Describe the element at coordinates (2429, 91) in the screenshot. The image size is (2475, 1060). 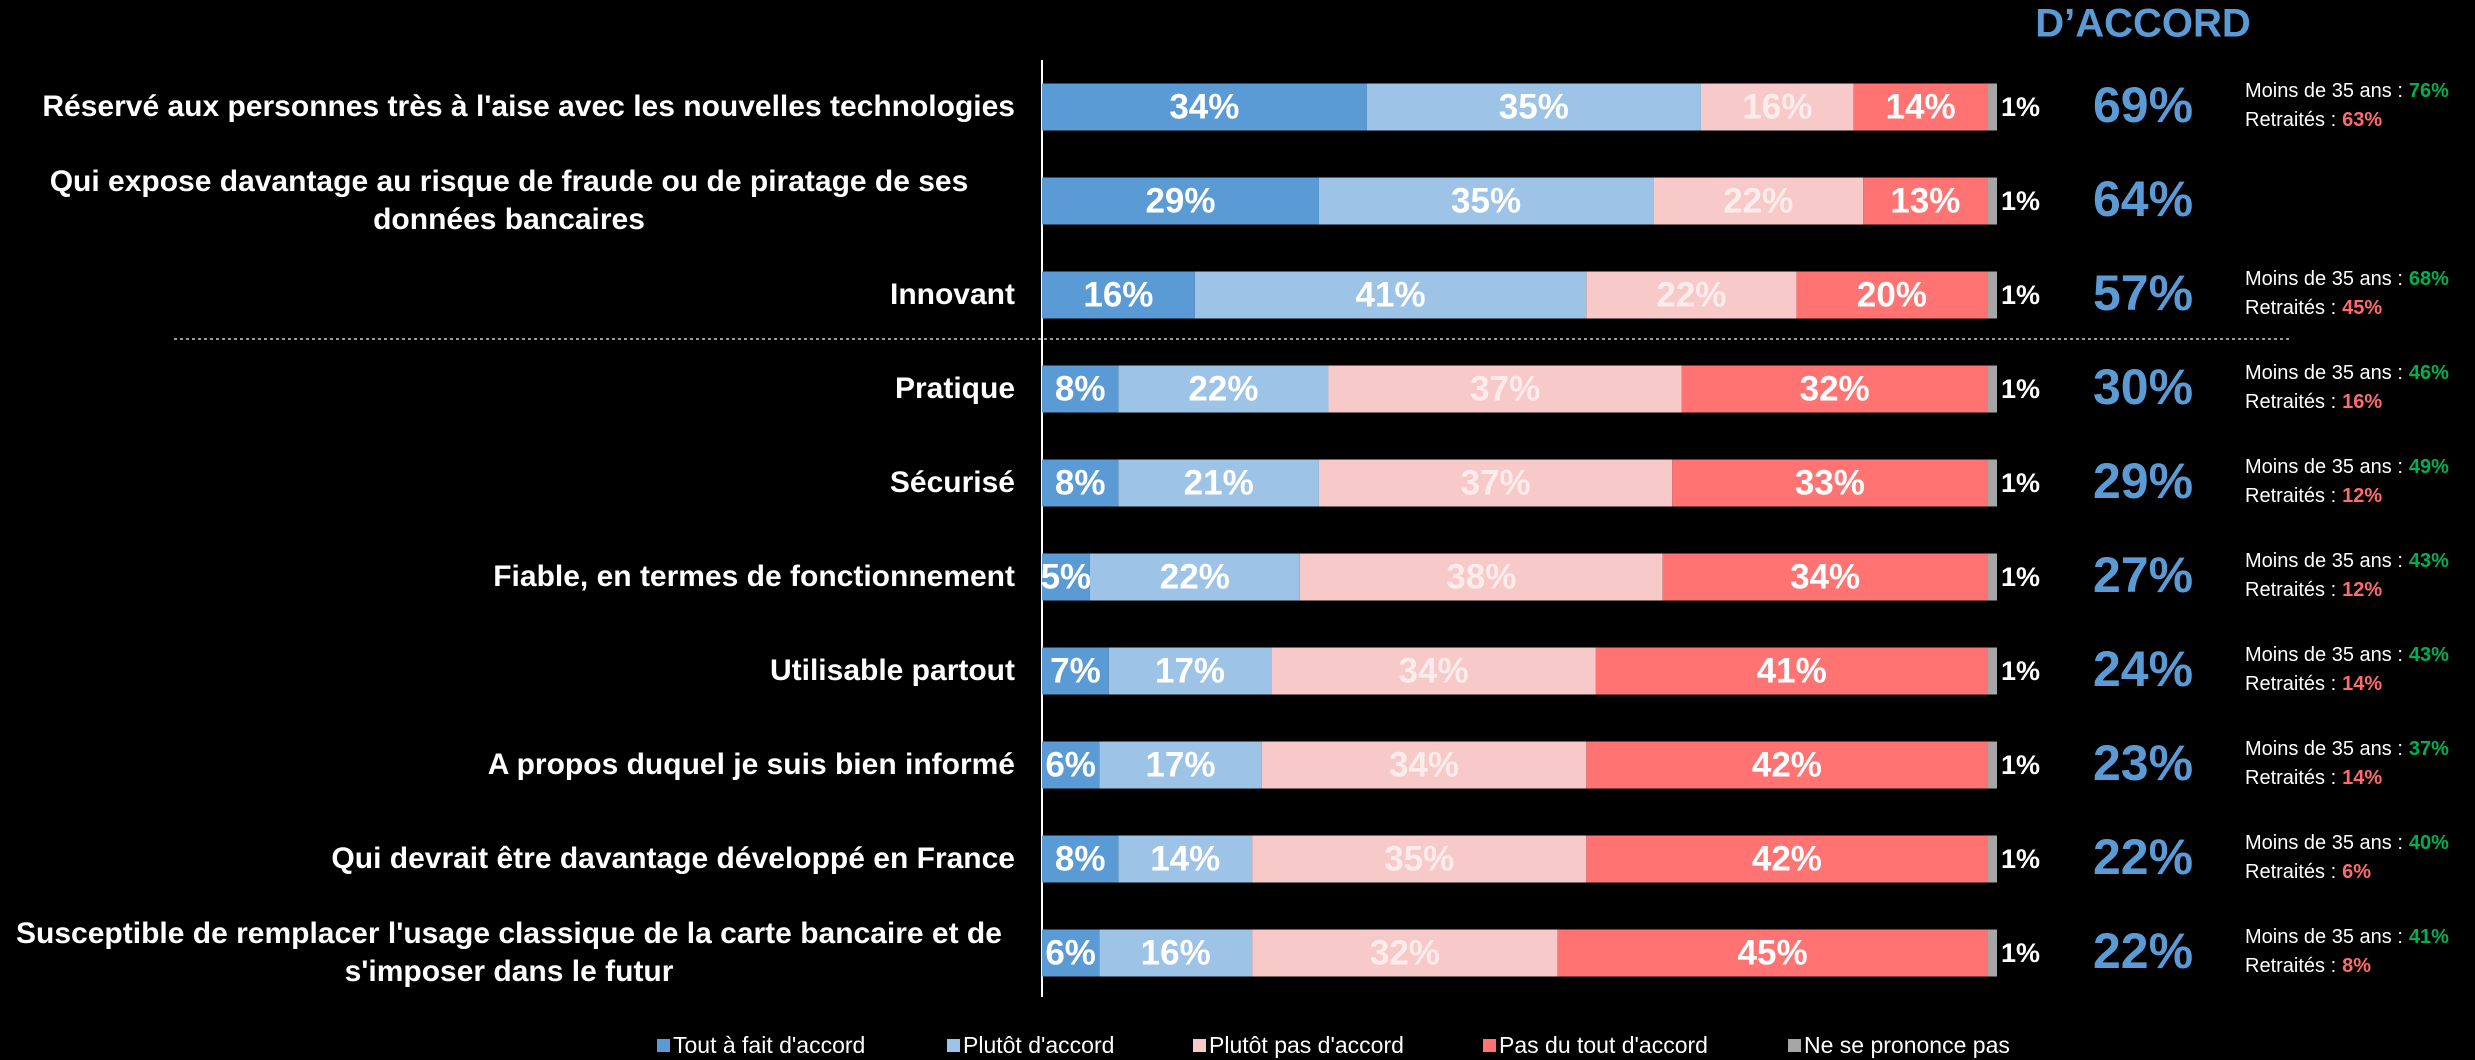
I see `subgroup-value: 76%` at that location.